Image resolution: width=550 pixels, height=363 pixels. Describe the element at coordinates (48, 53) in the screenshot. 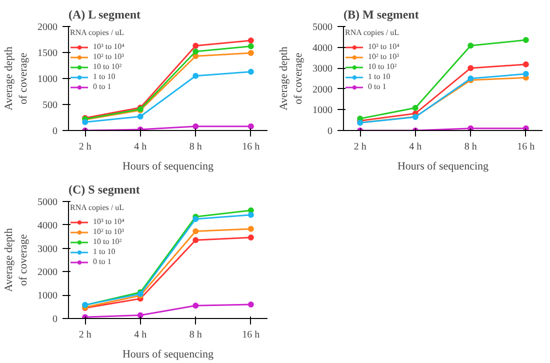

I see `y-tick-label: 1500` at that location.